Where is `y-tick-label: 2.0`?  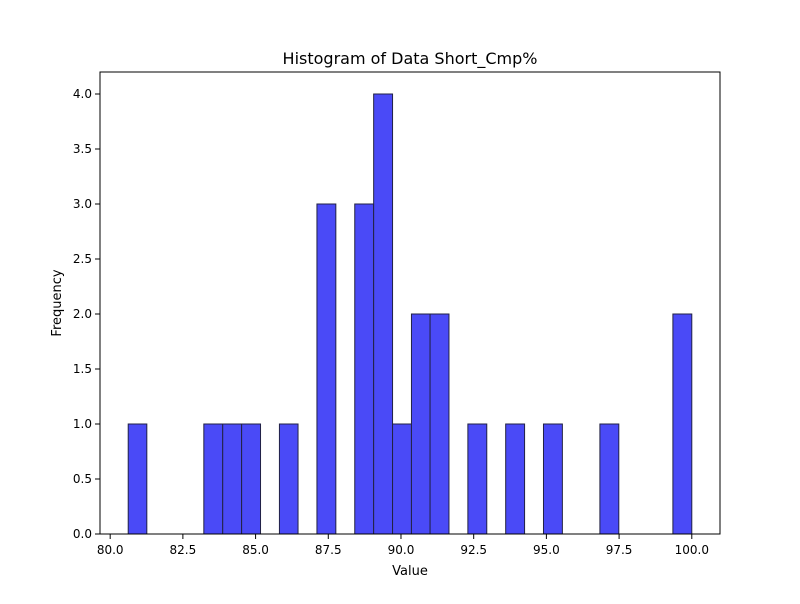 y-tick-label: 2.0 is located at coordinates (82, 314).